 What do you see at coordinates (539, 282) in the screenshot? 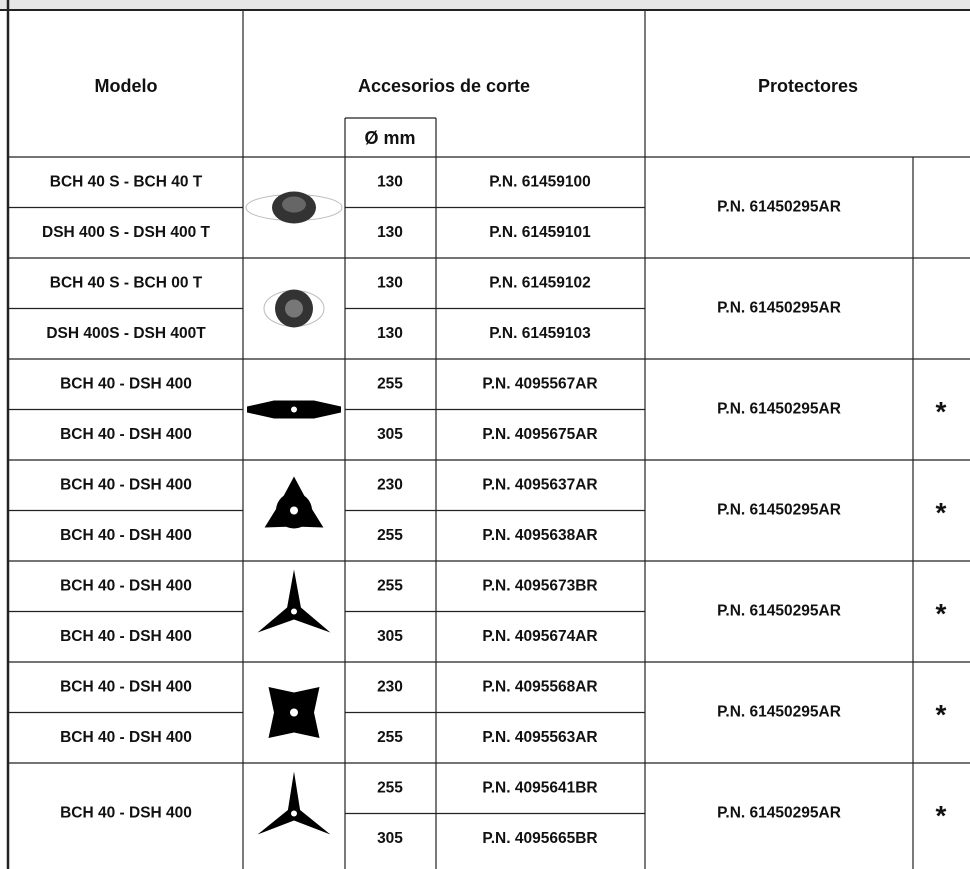
I see `part-number: P.N. 61459102` at bounding box center [539, 282].